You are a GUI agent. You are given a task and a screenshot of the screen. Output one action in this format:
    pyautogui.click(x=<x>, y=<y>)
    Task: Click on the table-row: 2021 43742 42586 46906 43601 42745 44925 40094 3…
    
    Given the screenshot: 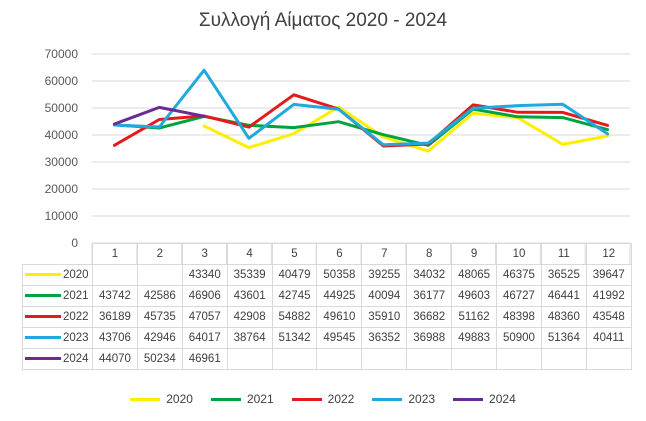 What is the action you would take?
    pyautogui.click(x=327, y=296)
    